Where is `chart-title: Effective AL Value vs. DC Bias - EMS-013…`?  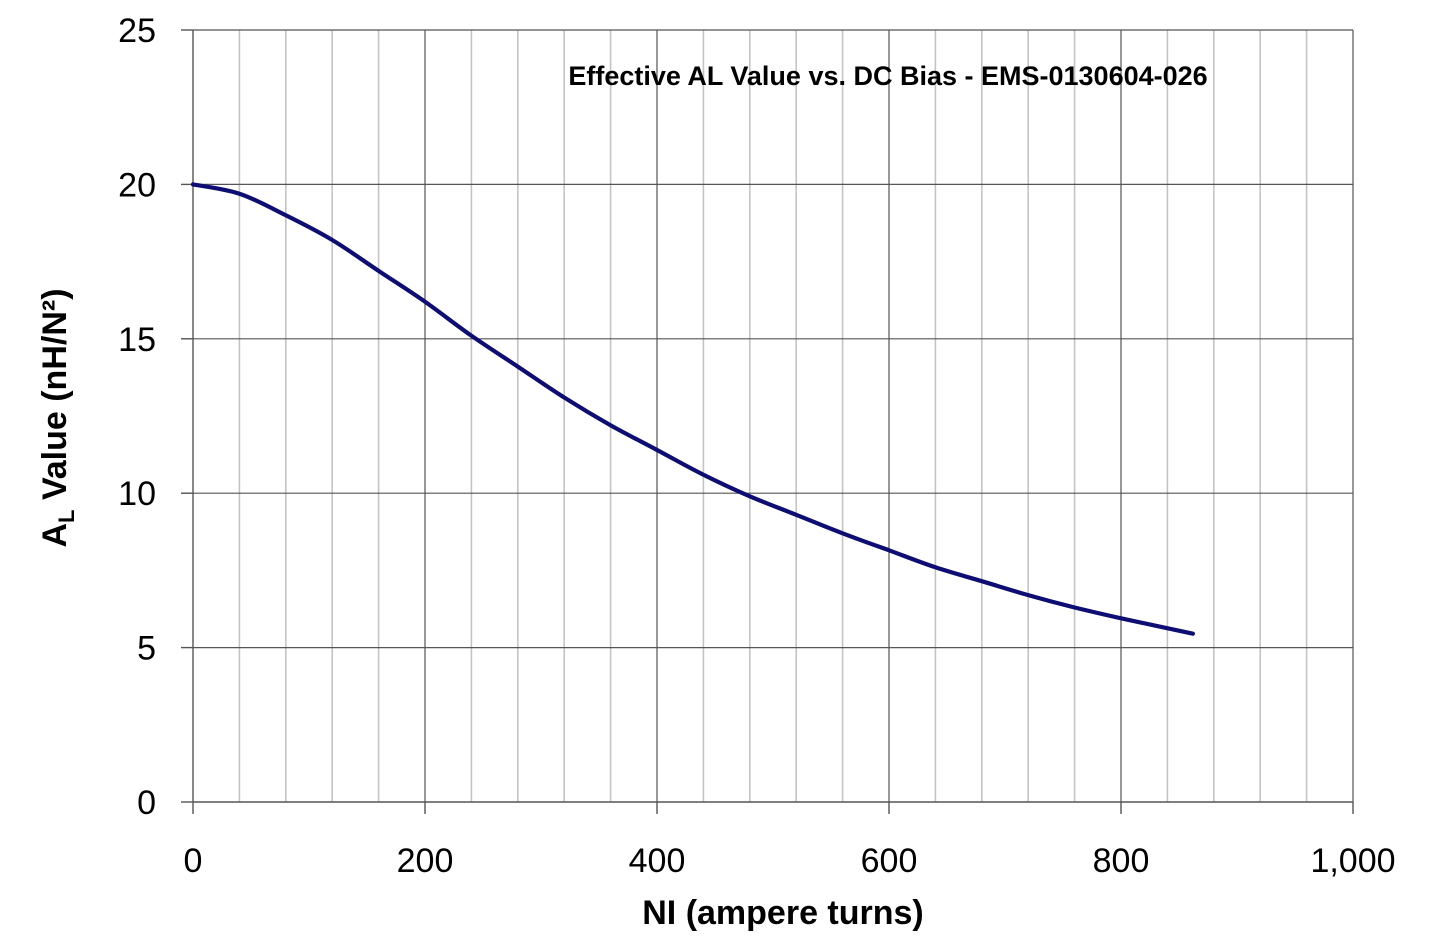 chart-title: Effective AL Value vs. DC Bias - EMS-013… is located at coordinates (887, 76).